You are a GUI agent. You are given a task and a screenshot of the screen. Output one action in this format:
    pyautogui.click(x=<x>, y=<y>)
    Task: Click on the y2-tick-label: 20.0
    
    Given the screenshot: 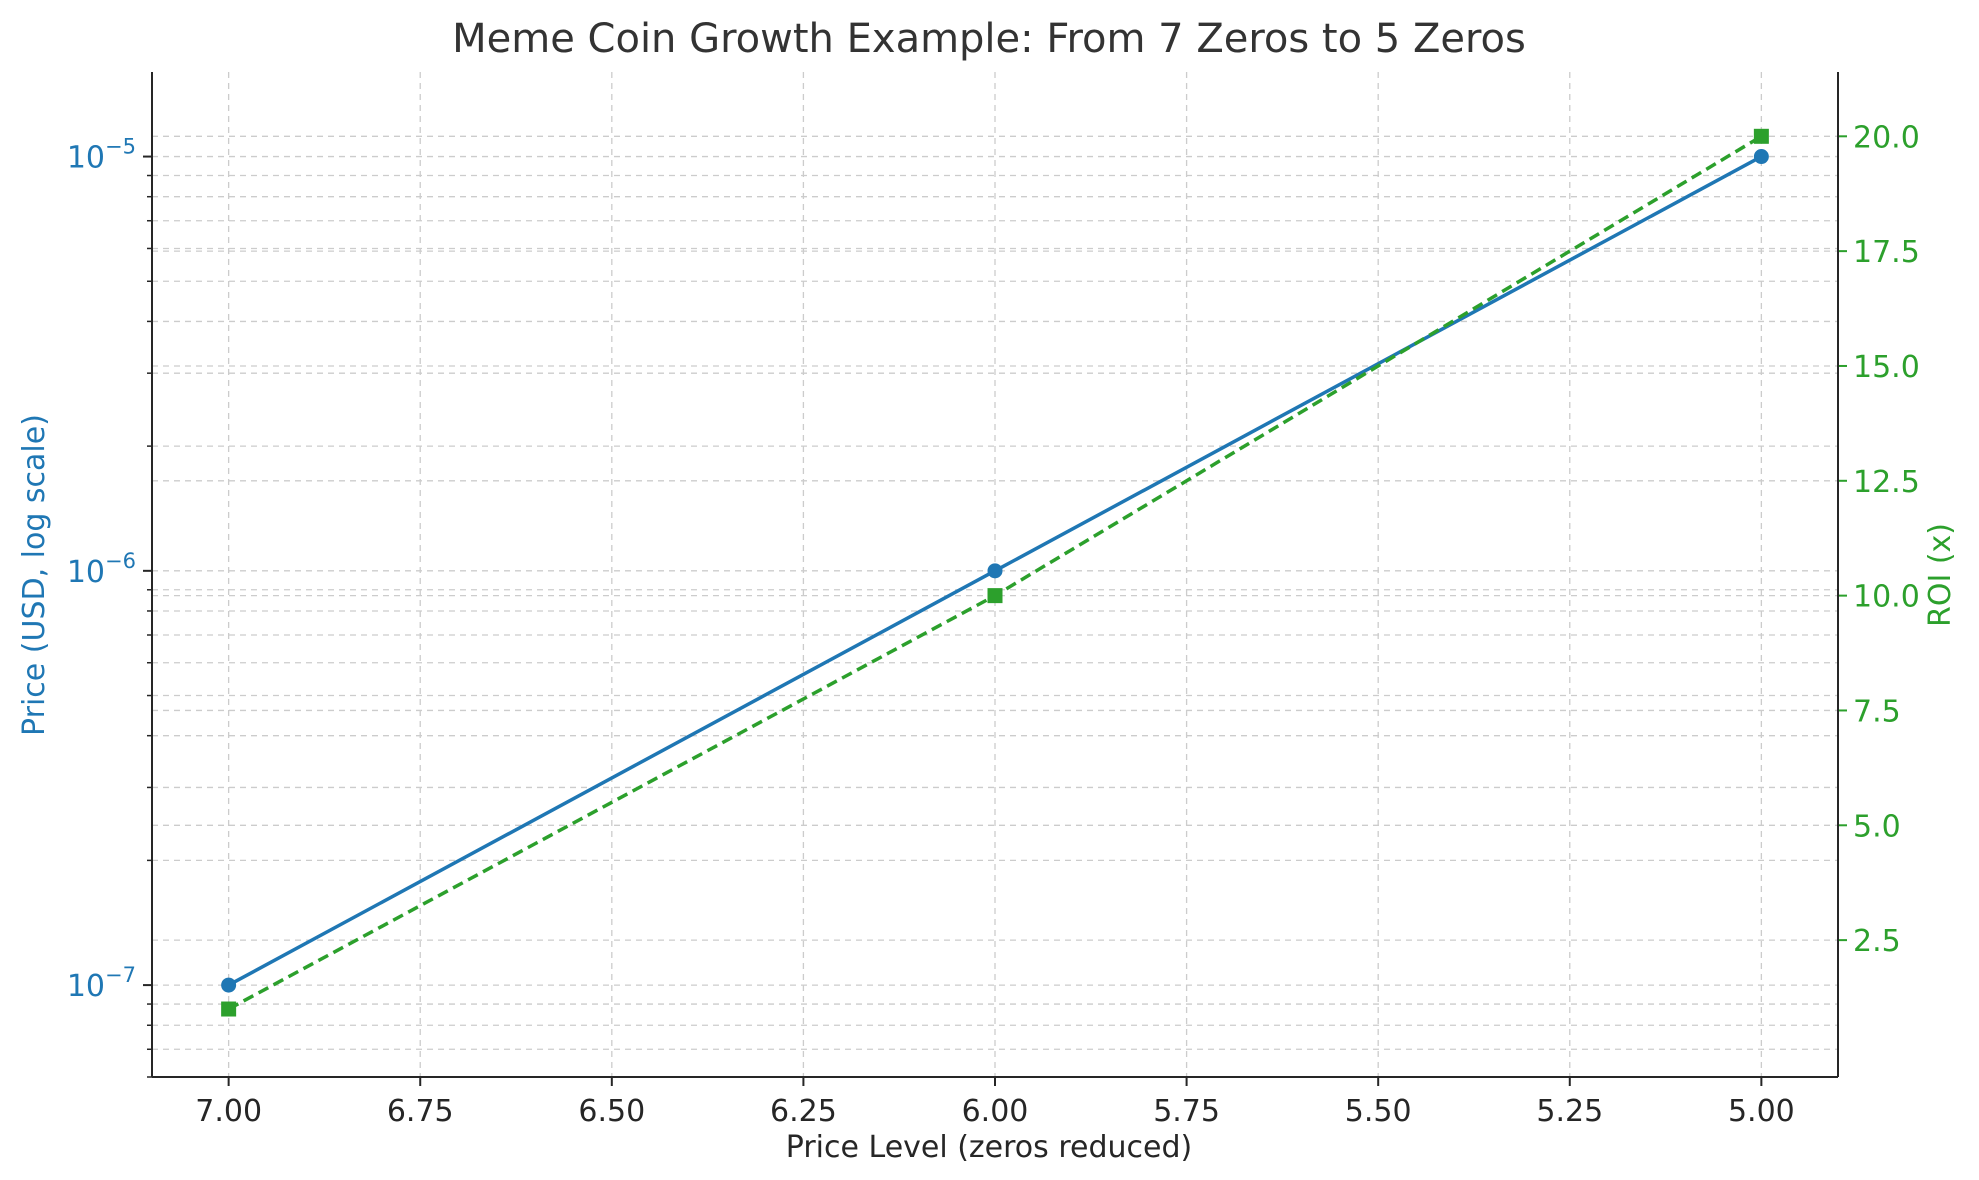 What is the action you would take?
    pyautogui.click(x=1886, y=137)
    